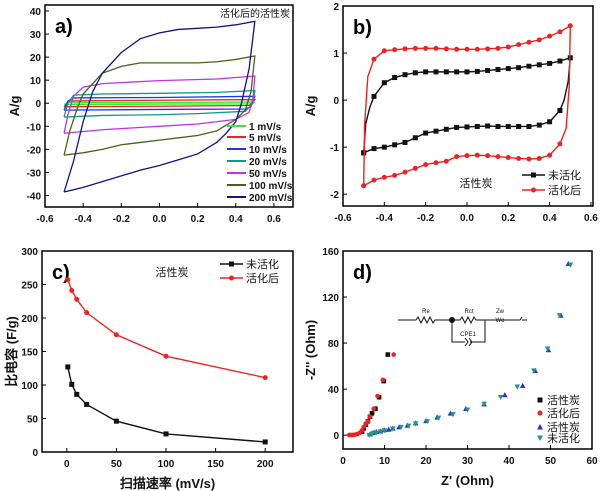  What do you see at coordinates (61, 273) in the screenshot?
I see `panel-label: c)` at bounding box center [61, 273].